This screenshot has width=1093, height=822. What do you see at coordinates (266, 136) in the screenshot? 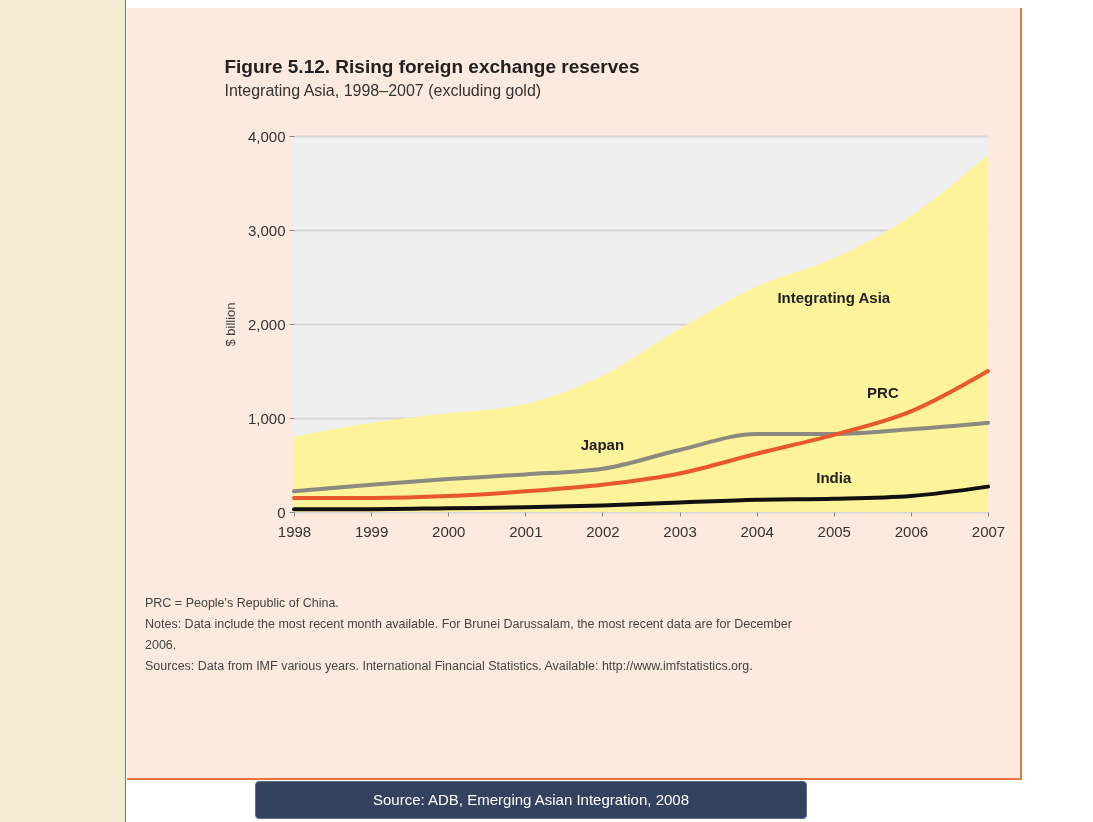
I see `y-tick-label: 4,000` at bounding box center [266, 136].